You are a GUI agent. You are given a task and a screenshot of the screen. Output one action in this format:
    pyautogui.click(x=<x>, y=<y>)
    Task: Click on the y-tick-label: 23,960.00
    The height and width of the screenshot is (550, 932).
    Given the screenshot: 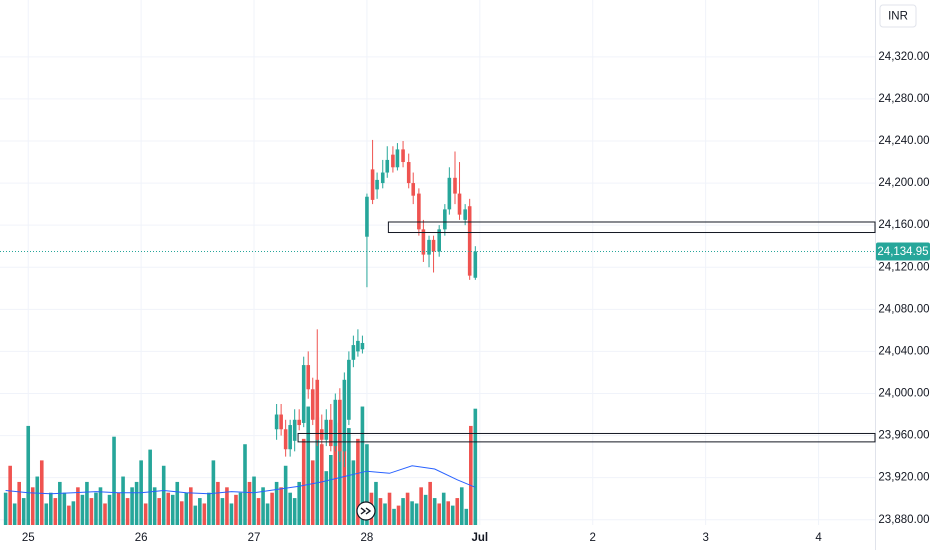 What is the action you would take?
    pyautogui.click(x=903, y=436)
    